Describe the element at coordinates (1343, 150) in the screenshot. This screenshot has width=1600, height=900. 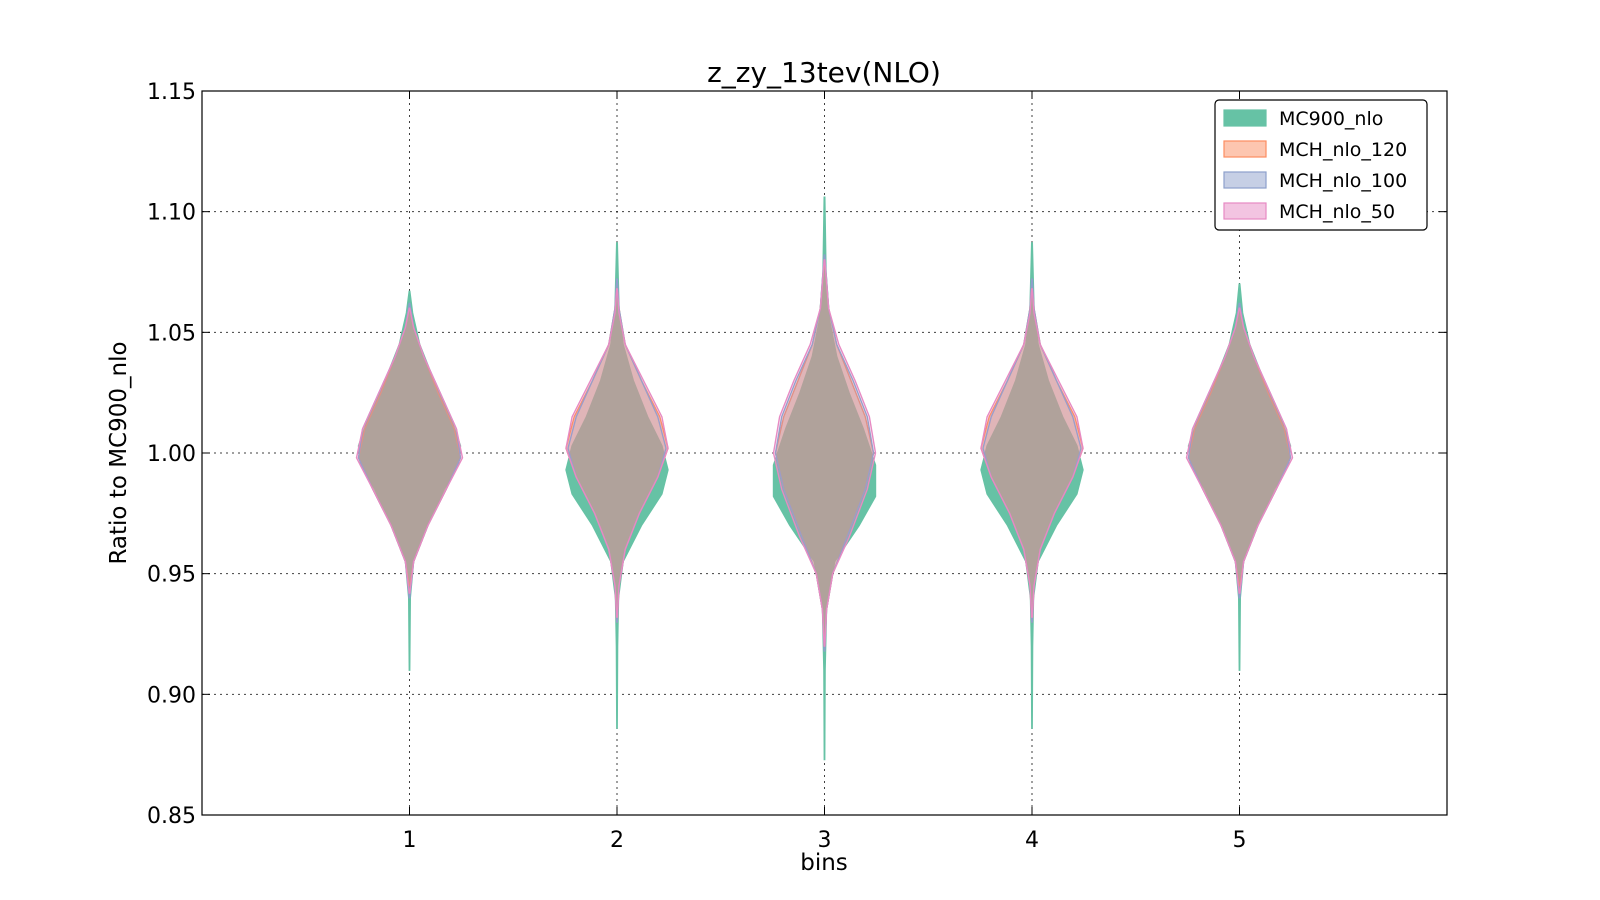
I see `legend-label-MCH_nlo_120: MCH_nlo_120` at that location.